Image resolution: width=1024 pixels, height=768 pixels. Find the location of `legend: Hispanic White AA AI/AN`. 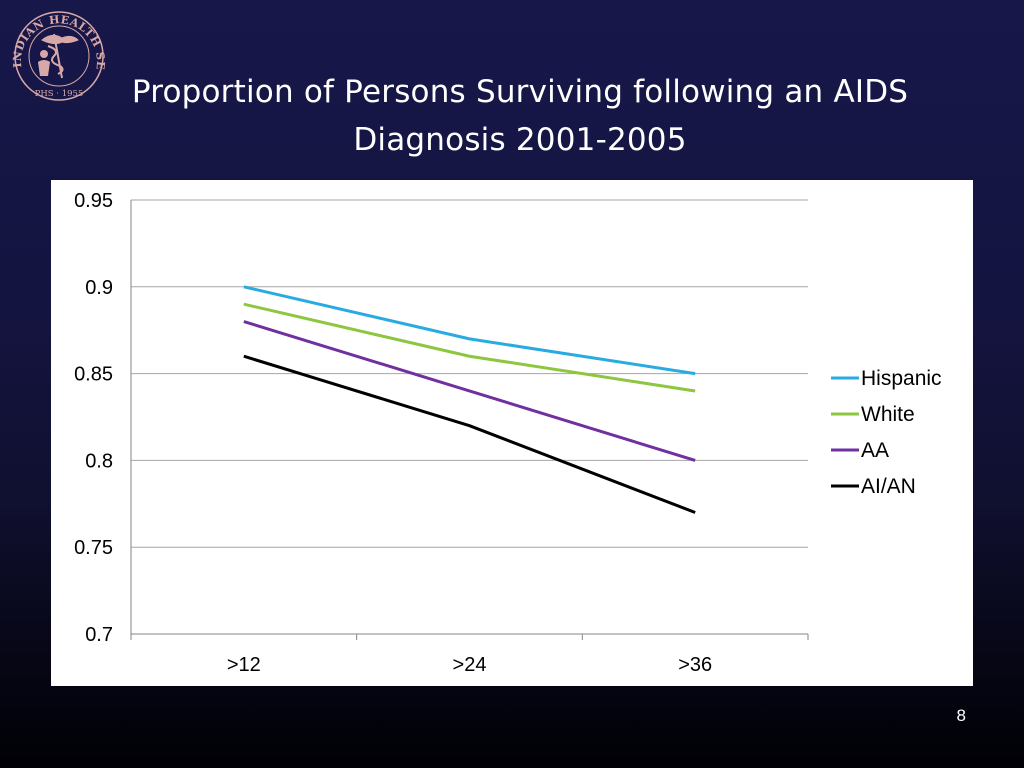

legend: Hispanic White AA AI/AN is located at coordinates (886, 432).